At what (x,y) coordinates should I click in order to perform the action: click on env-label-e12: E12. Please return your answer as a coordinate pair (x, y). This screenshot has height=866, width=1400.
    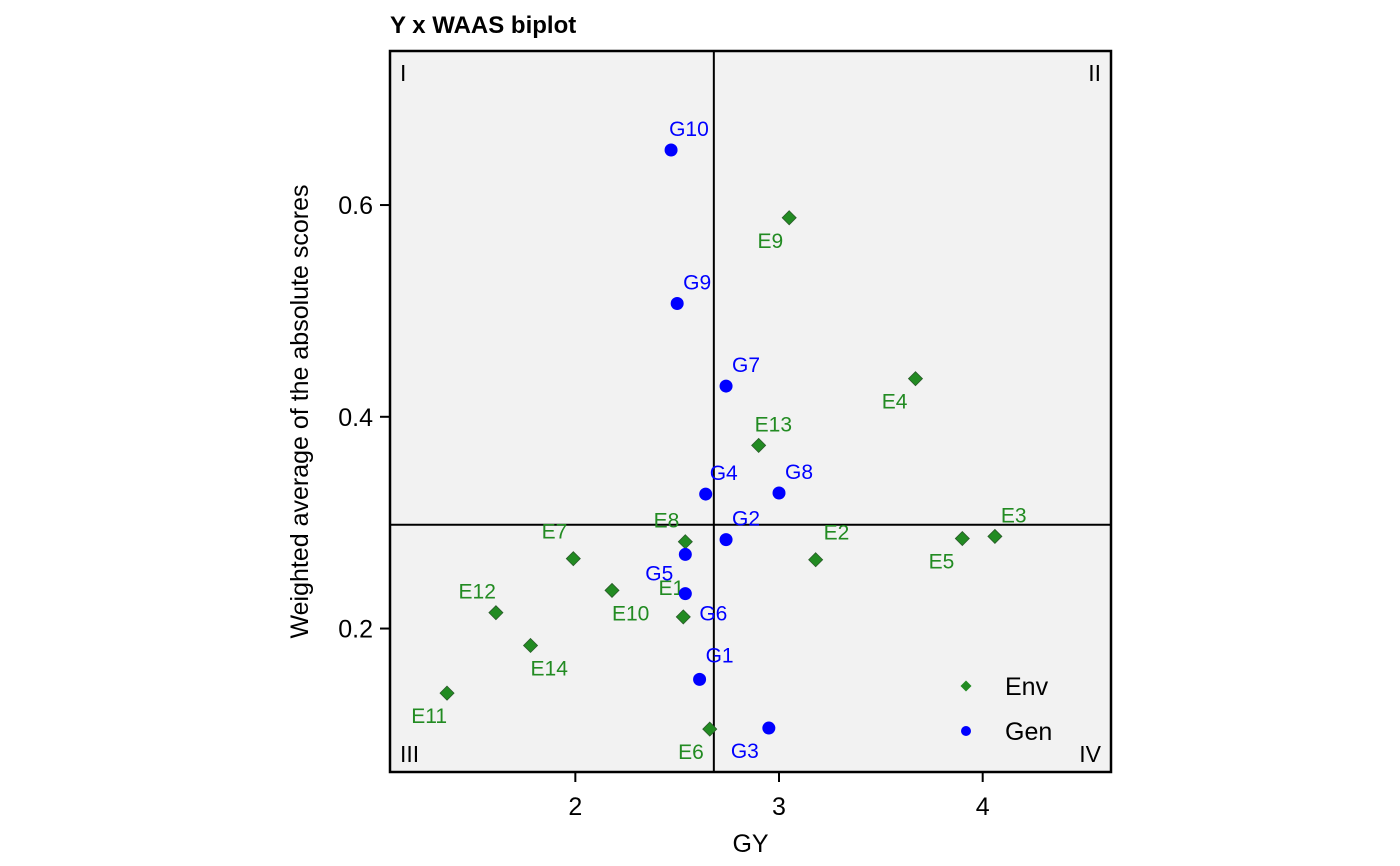
    Looking at the image, I should click on (477, 592).